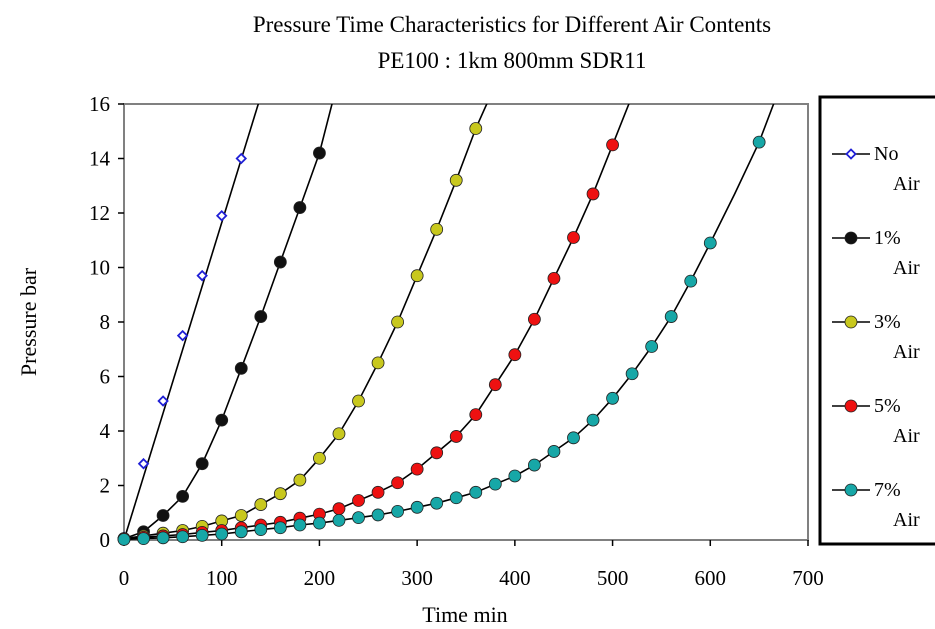 Image resolution: width=935 pixels, height=629 pixels. What do you see at coordinates (906, 436) in the screenshot?
I see `legend-label-3-line2: Air` at bounding box center [906, 436].